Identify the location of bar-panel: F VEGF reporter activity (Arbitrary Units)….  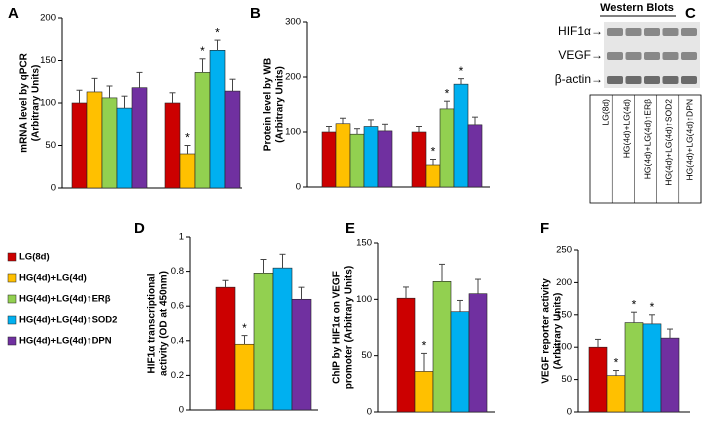
(615, 319).